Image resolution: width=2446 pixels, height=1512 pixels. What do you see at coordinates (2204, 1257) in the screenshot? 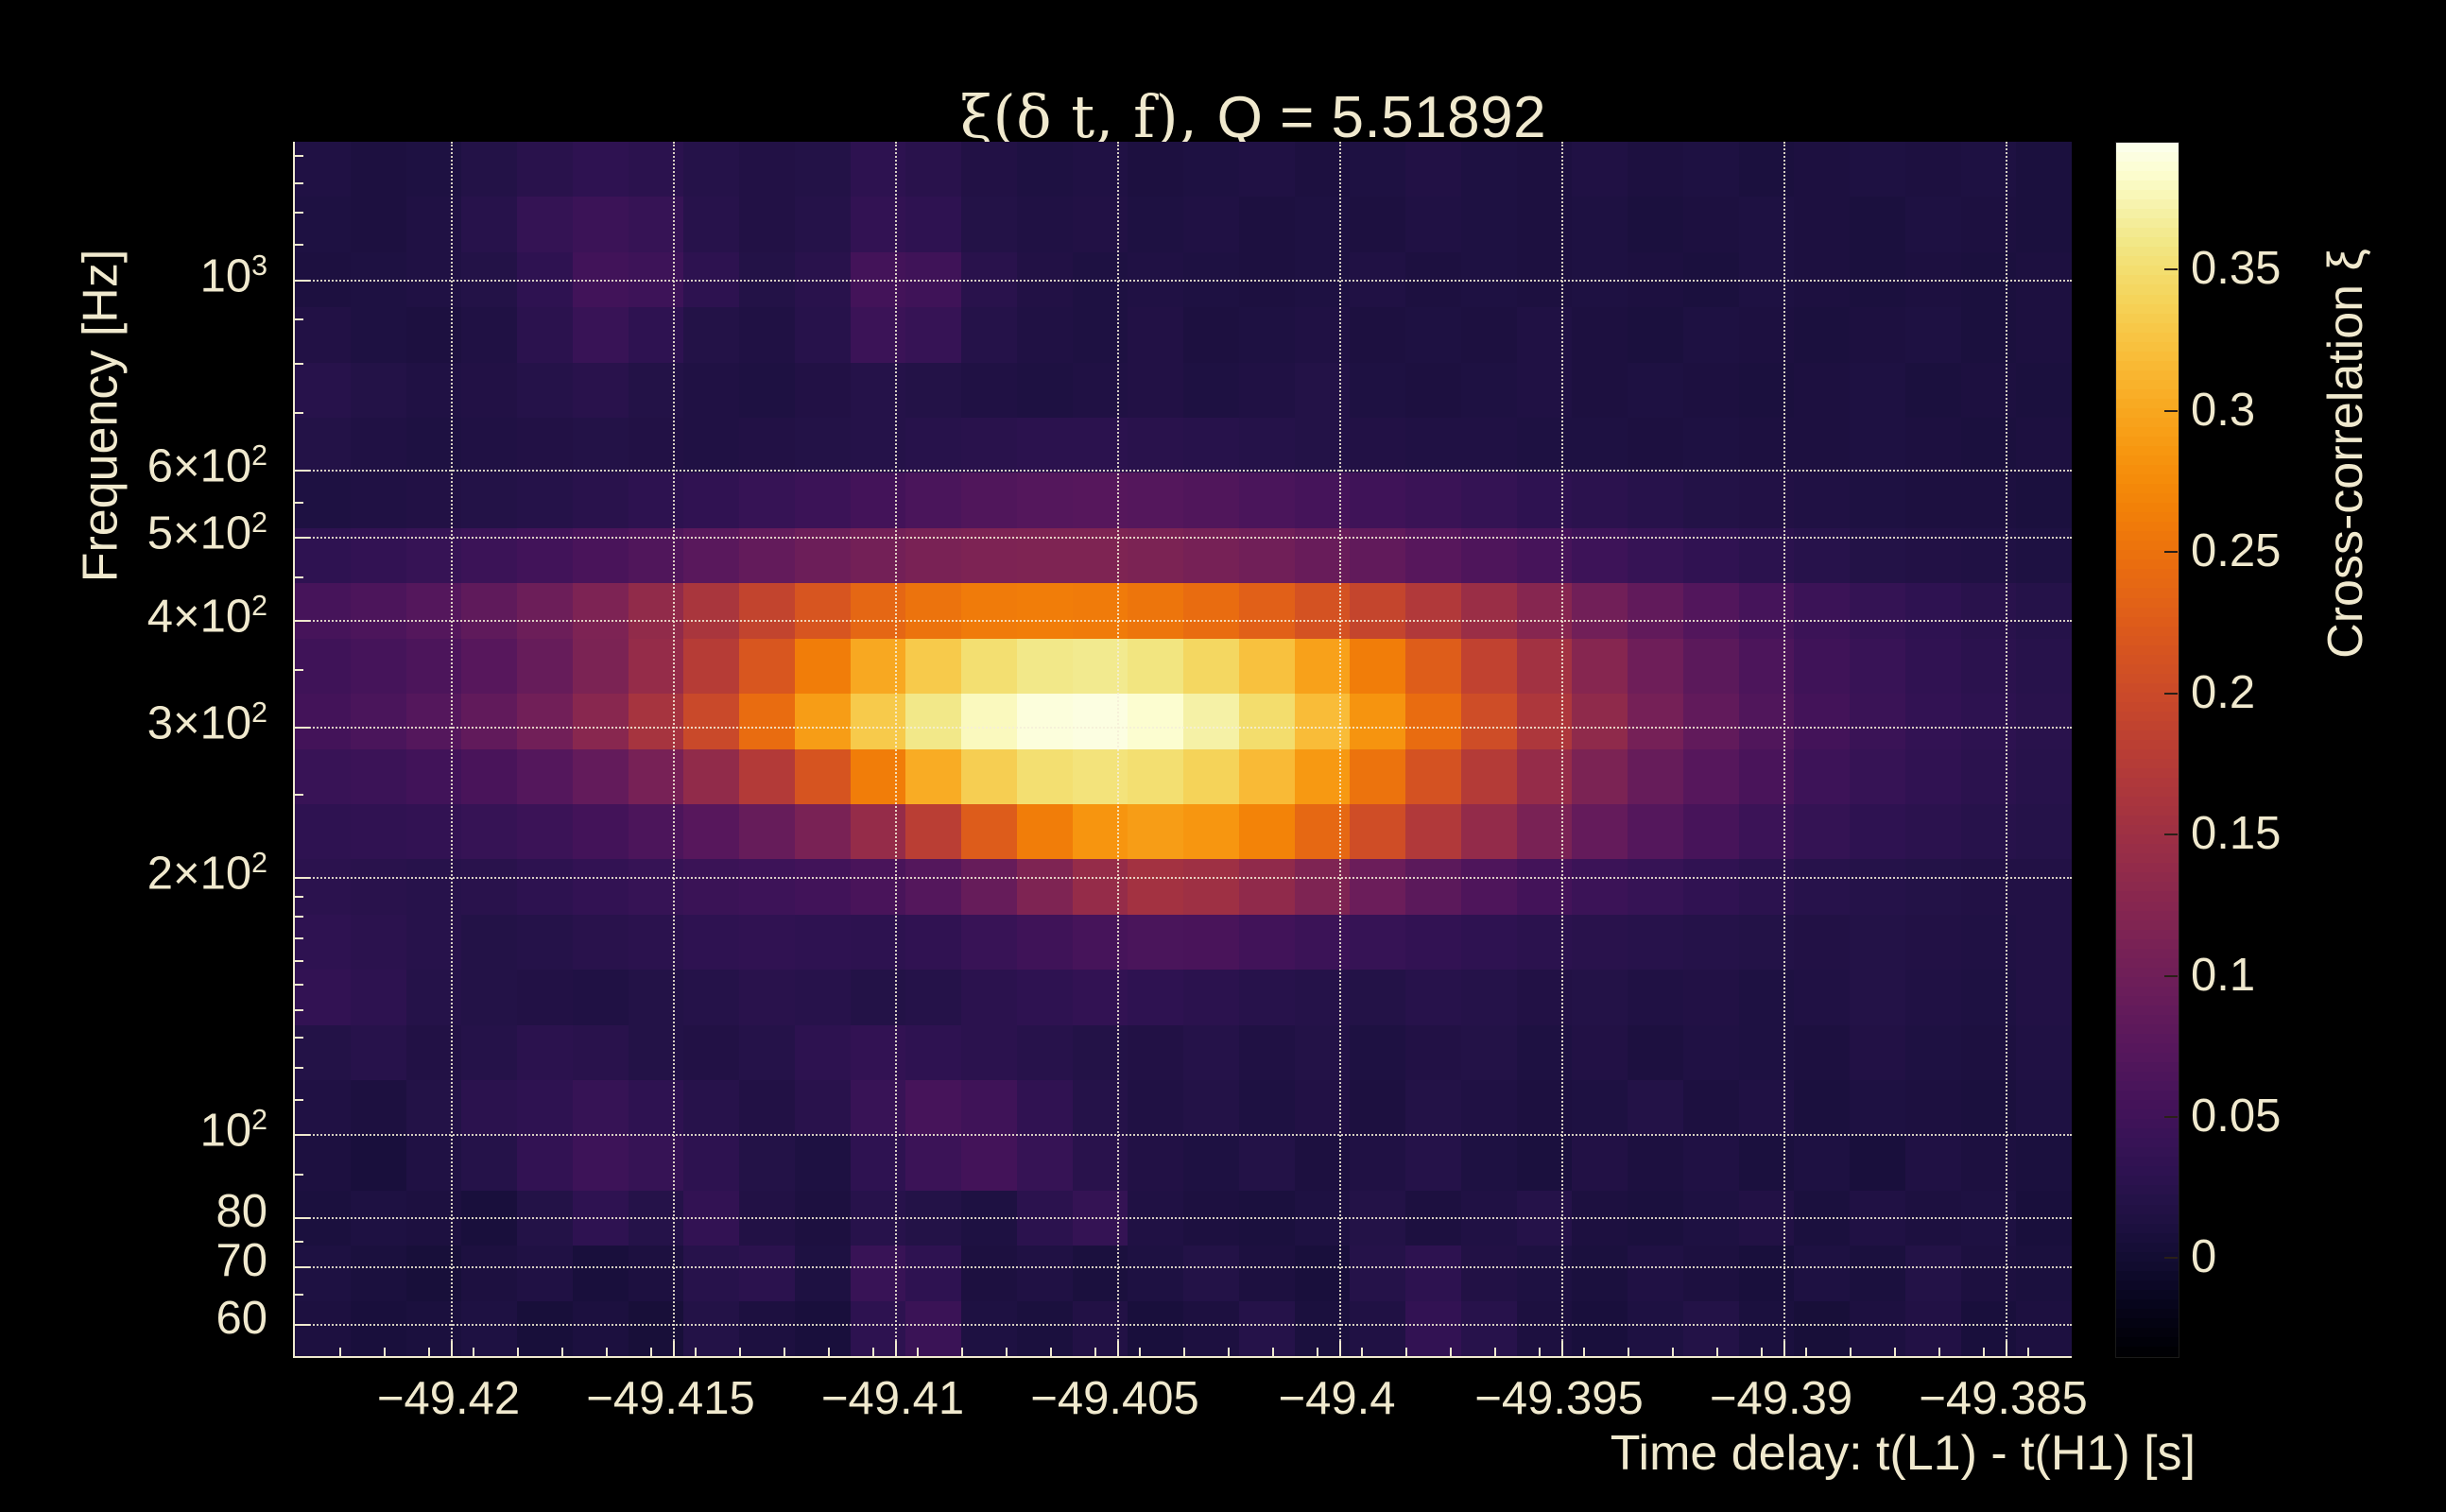
I see `colorbar-tick-label: 0` at bounding box center [2204, 1257].